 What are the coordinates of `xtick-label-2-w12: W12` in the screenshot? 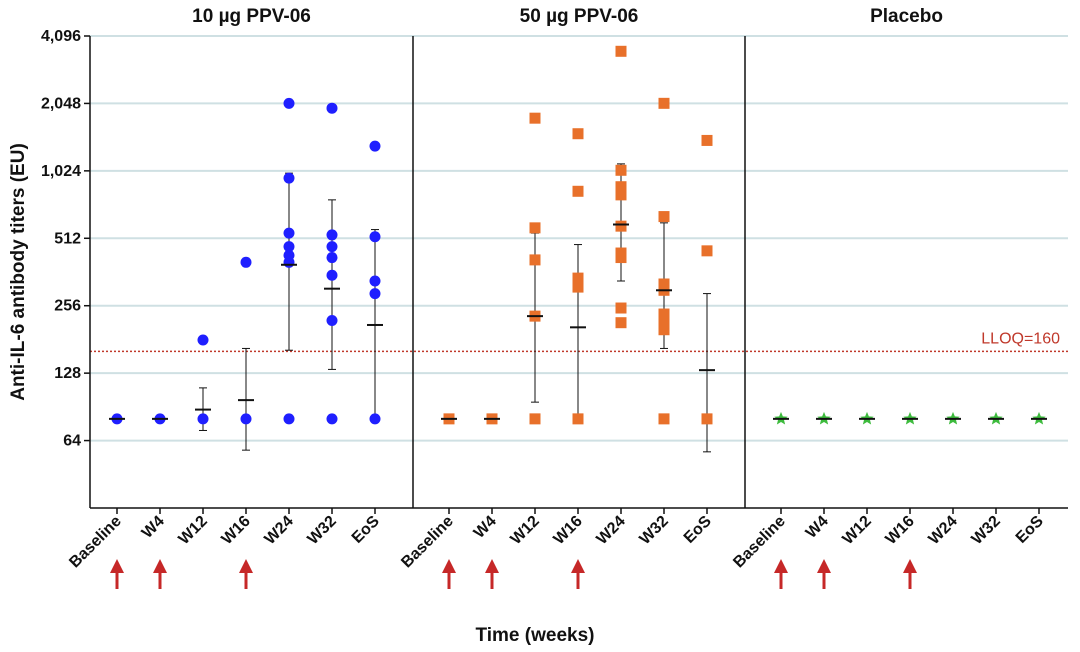 It's located at (857, 530).